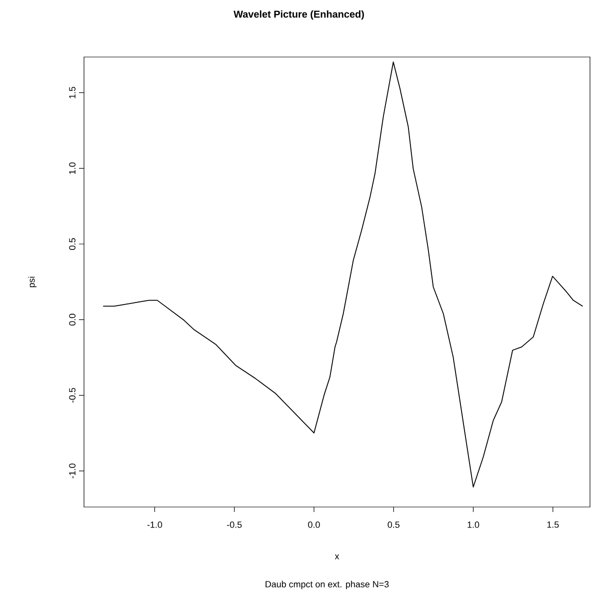 The width and height of the screenshot is (592, 609). I want to click on x-tick-label: -0.5, so click(234, 525).